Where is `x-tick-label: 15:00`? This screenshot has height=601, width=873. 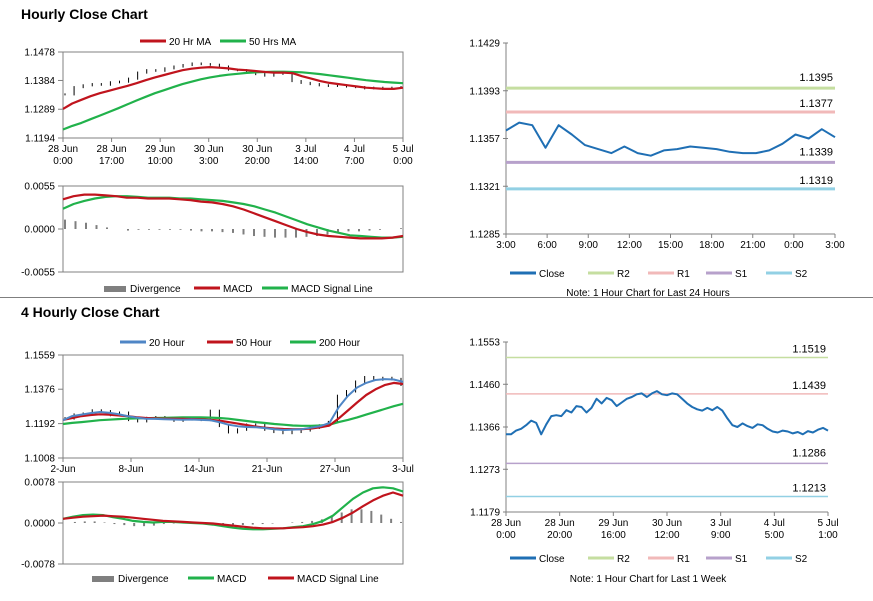
x-tick-label: 15:00 is located at coordinates (670, 245).